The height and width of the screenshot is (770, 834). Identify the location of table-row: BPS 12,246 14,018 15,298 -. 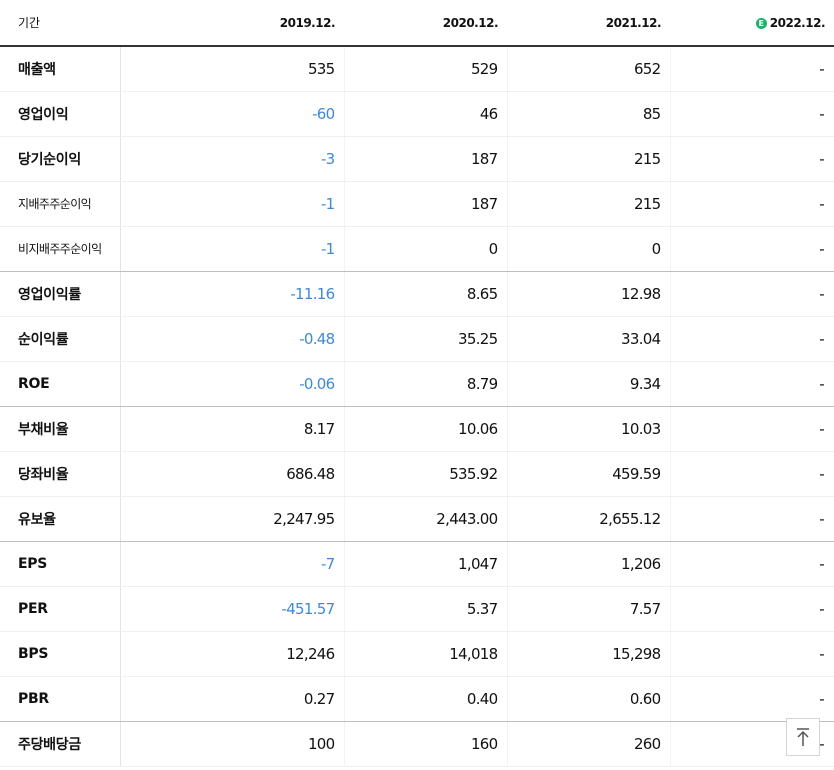
(417, 654).